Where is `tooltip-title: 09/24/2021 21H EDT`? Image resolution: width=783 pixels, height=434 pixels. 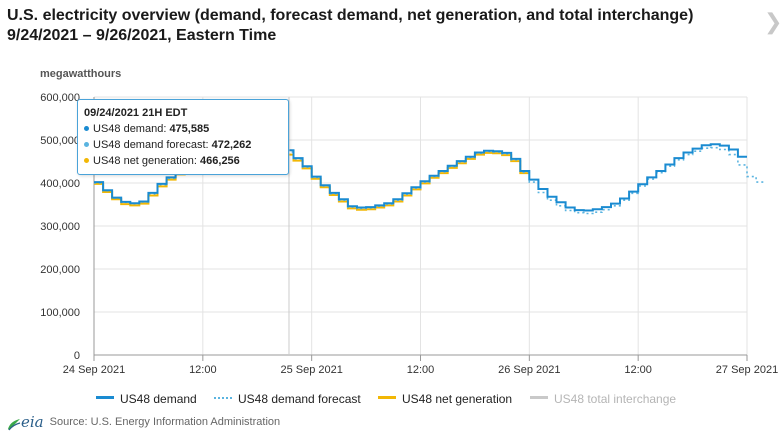
tooltip-title: 09/24/2021 21H EDT is located at coordinates (136, 113).